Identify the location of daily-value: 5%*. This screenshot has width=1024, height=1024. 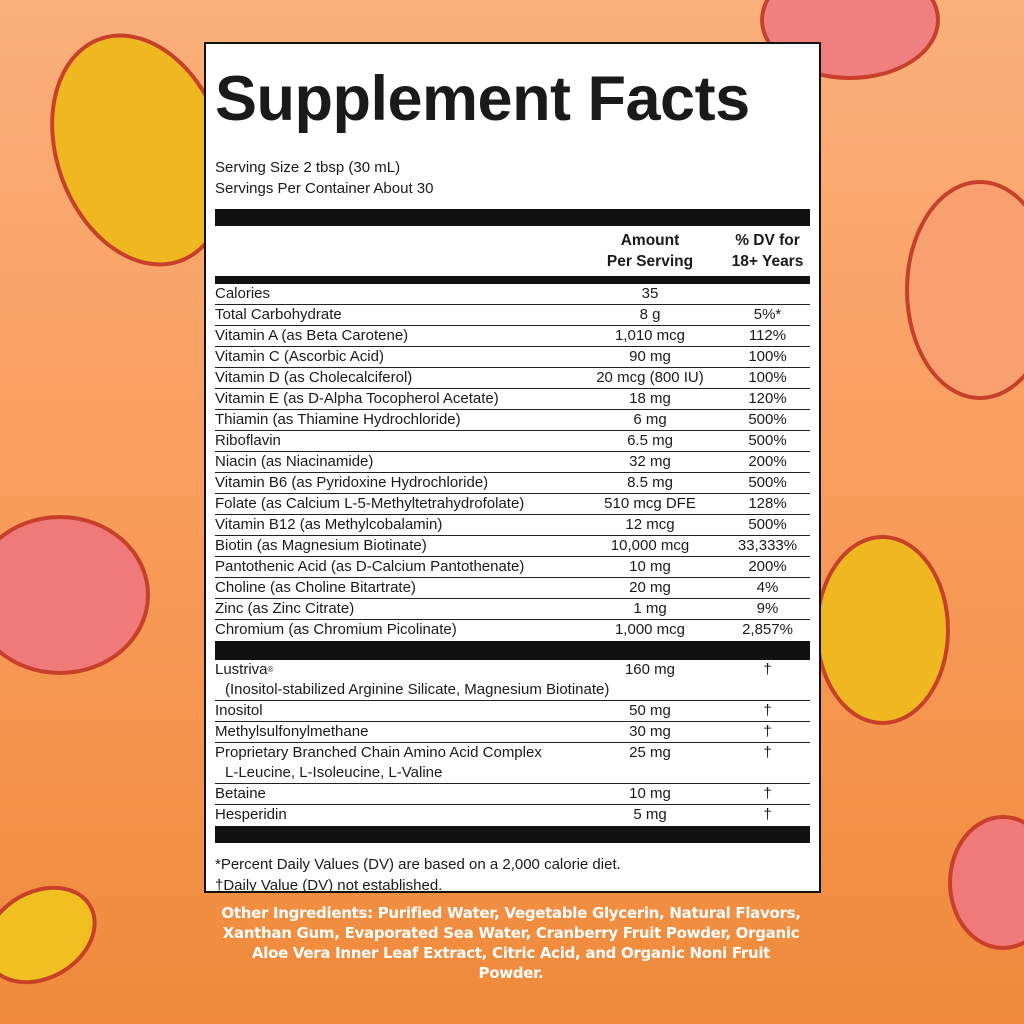
(767, 314).